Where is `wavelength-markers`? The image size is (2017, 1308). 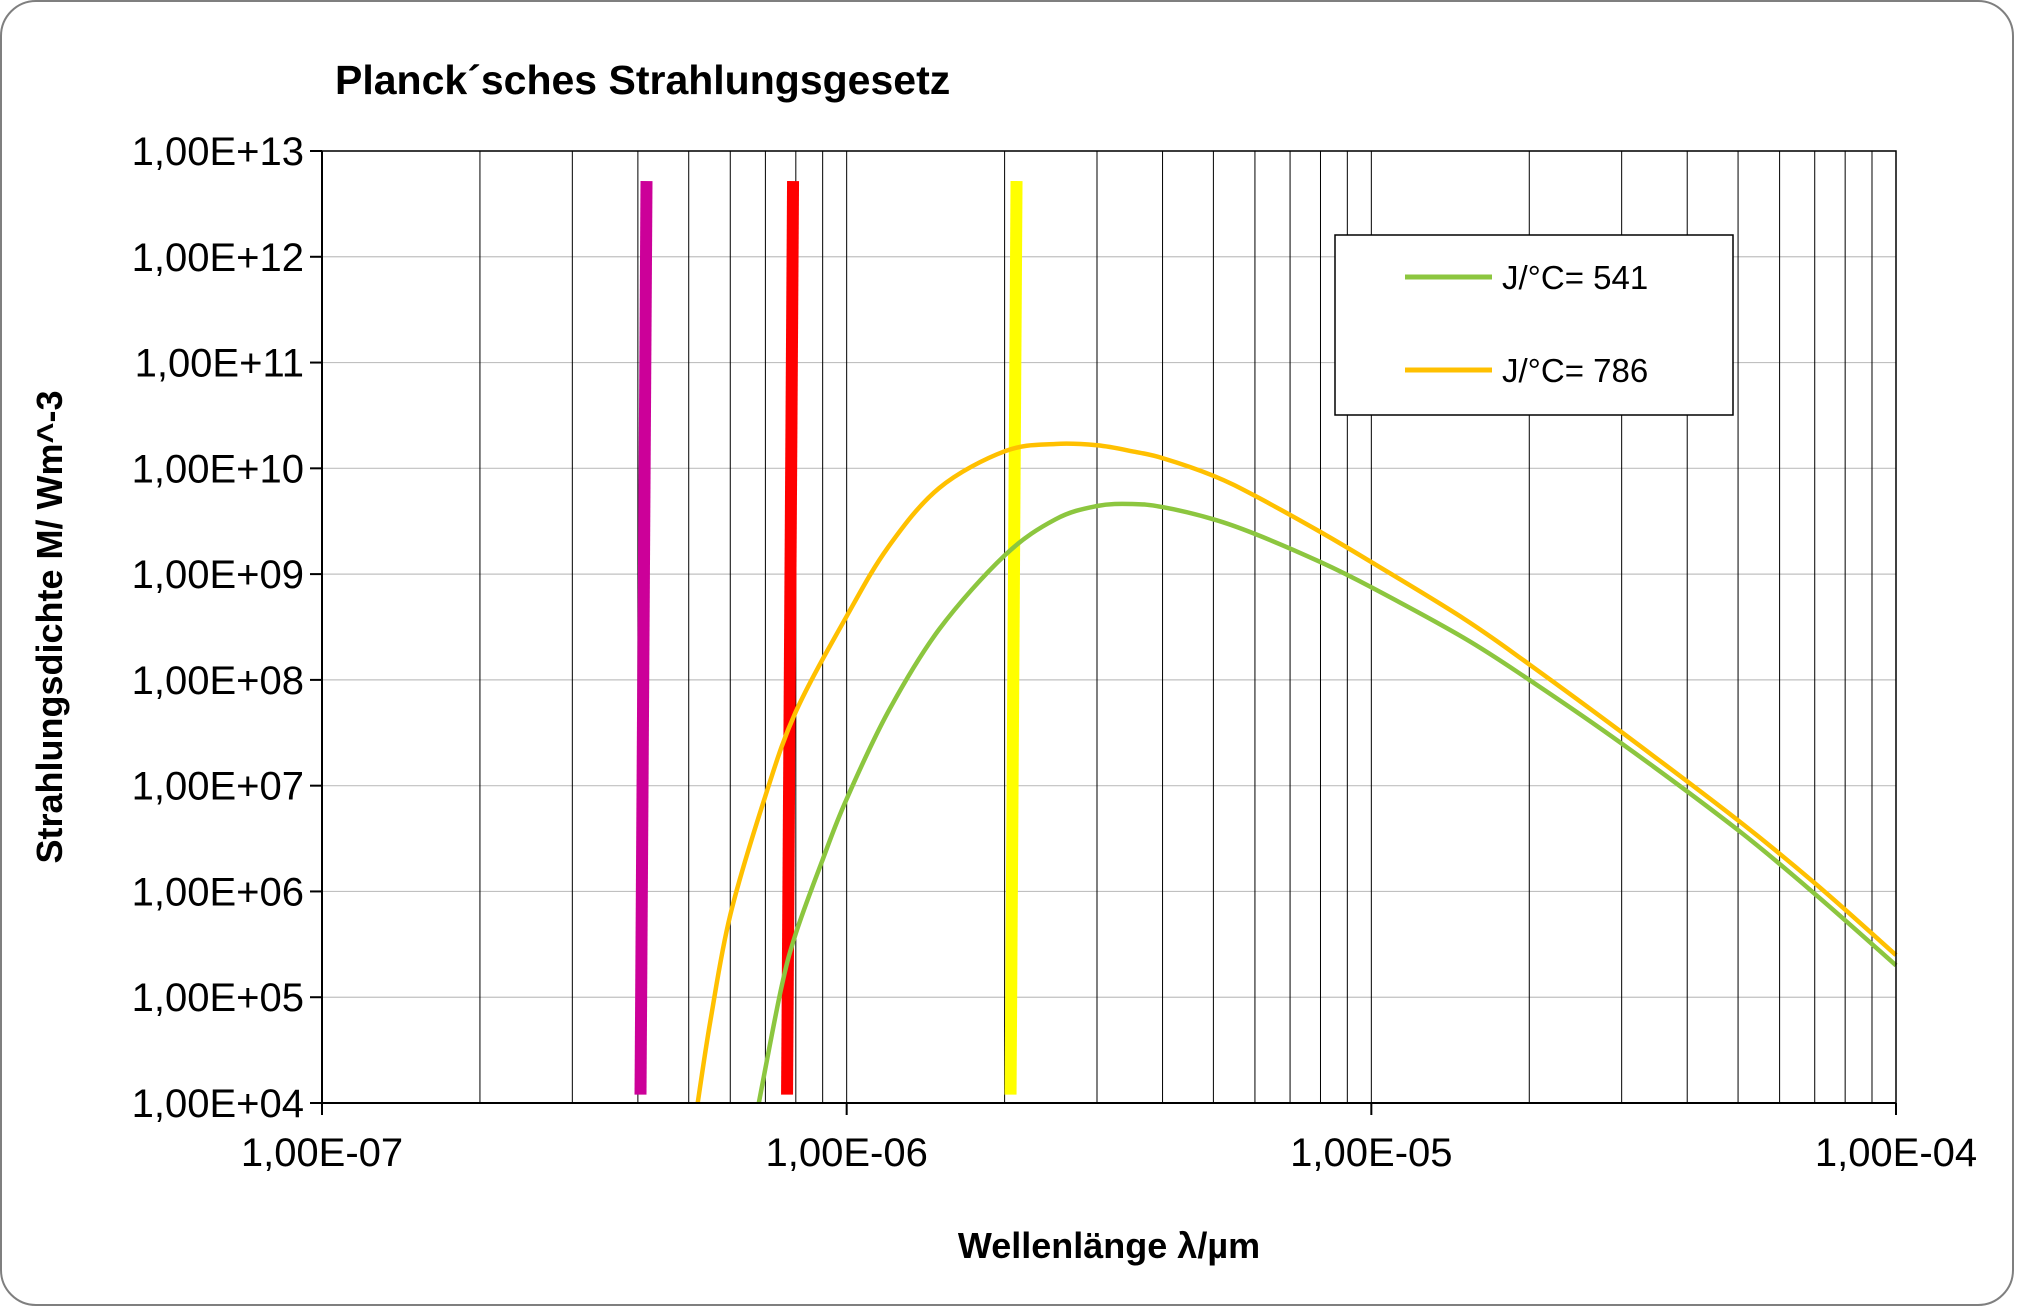
wavelength-markers is located at coordinates (828, 638).